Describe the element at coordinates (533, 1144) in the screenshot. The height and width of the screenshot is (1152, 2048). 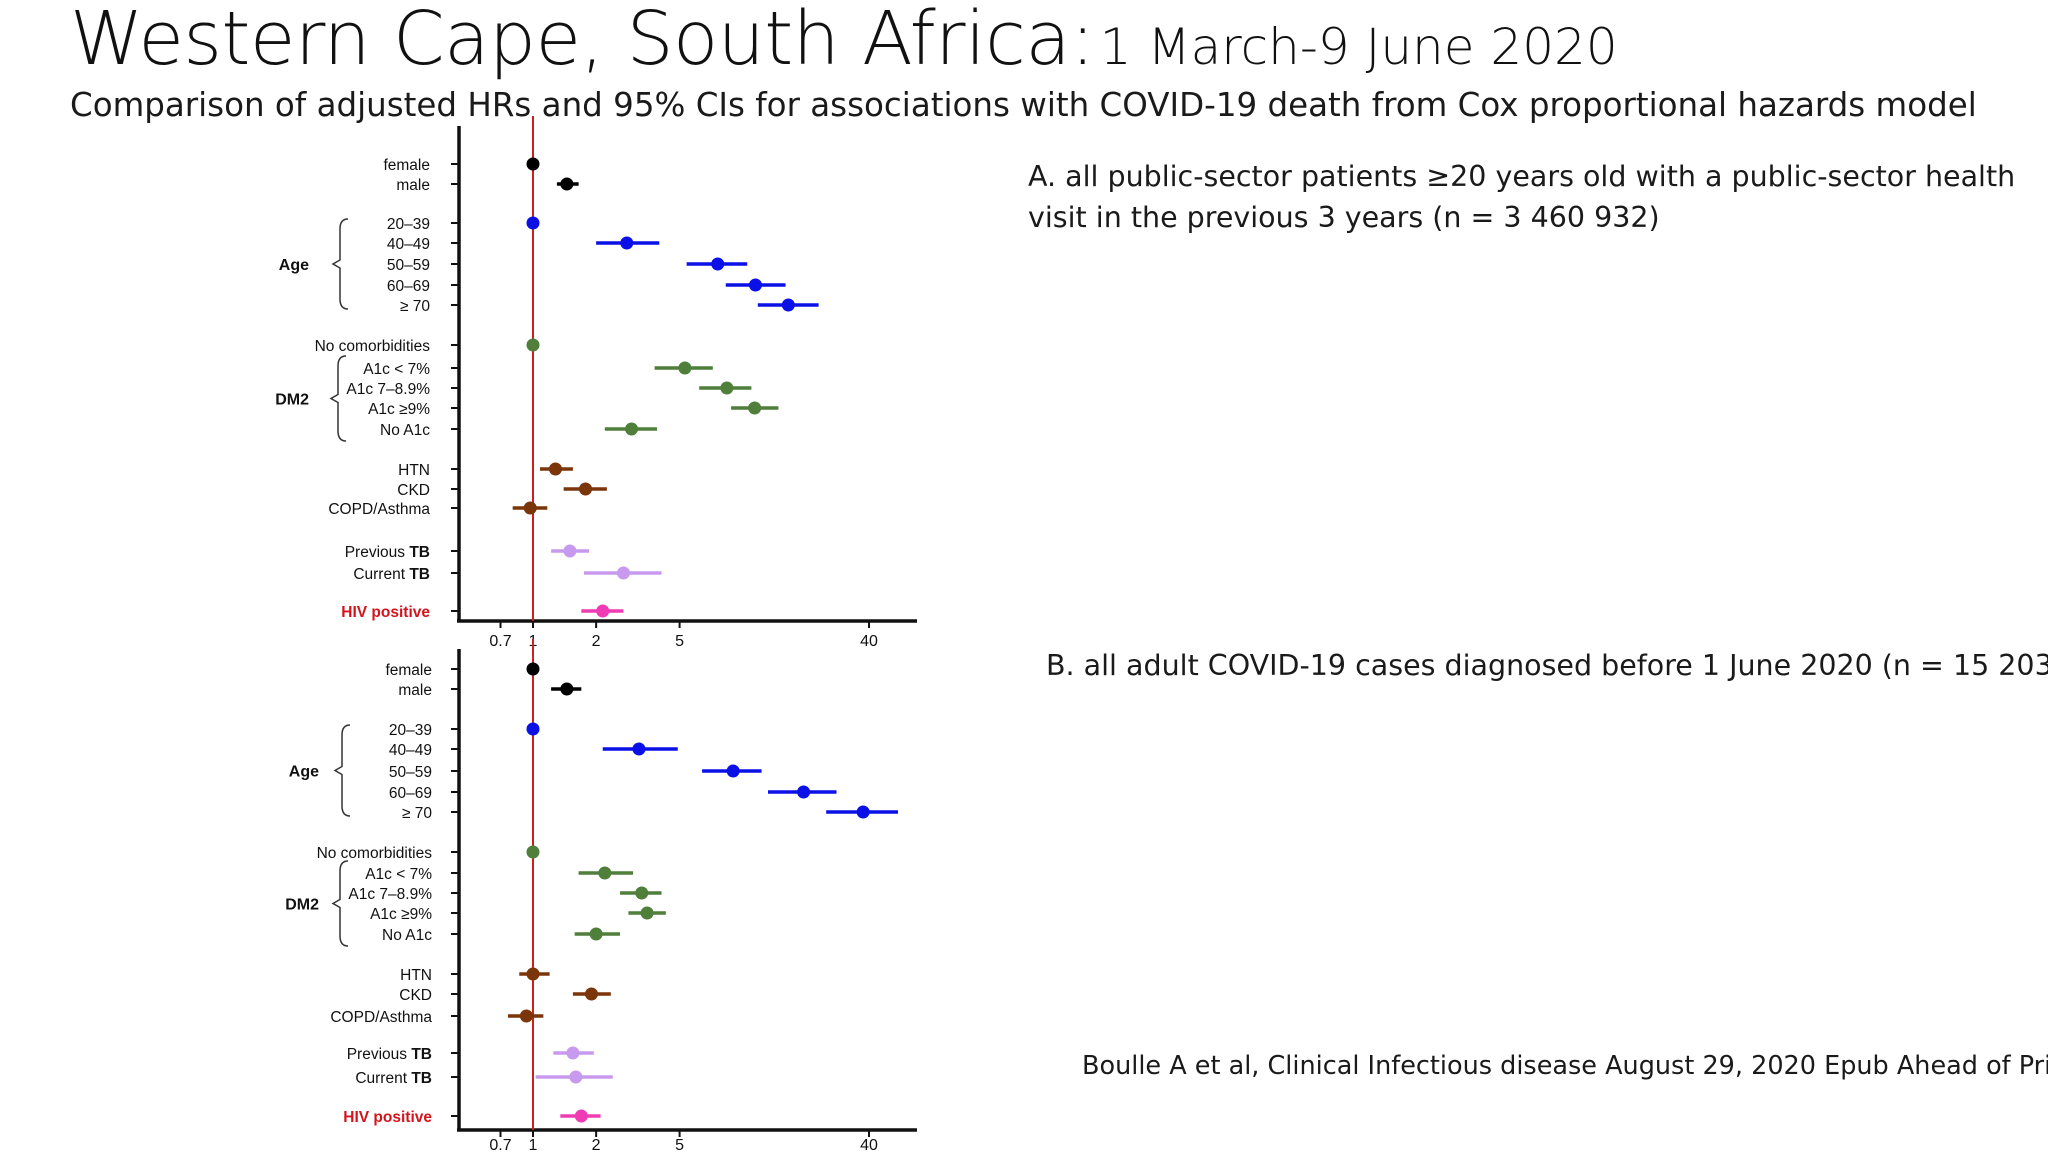
I see `x-tick-label: 1` at that location.